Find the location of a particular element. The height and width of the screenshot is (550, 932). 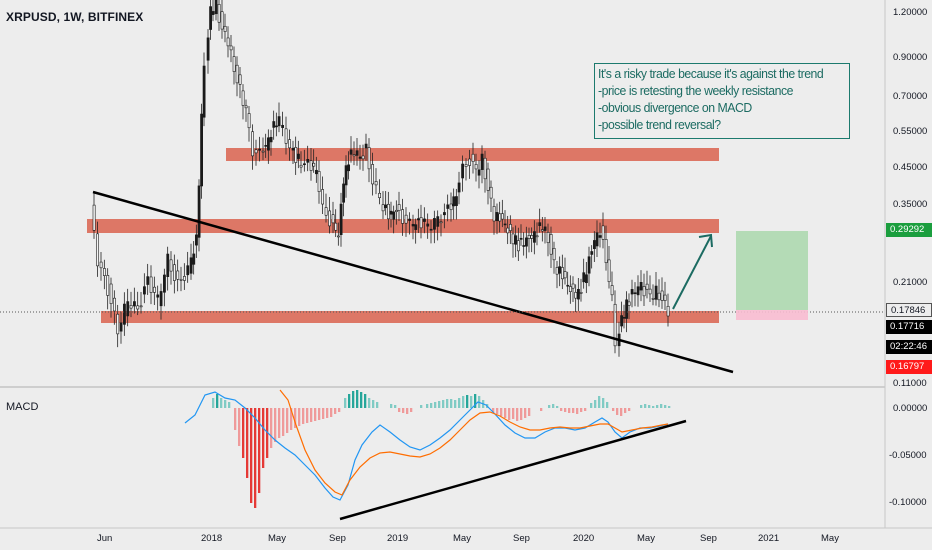

macd-indicator-label: MACD is located at coordinates (22, 407).